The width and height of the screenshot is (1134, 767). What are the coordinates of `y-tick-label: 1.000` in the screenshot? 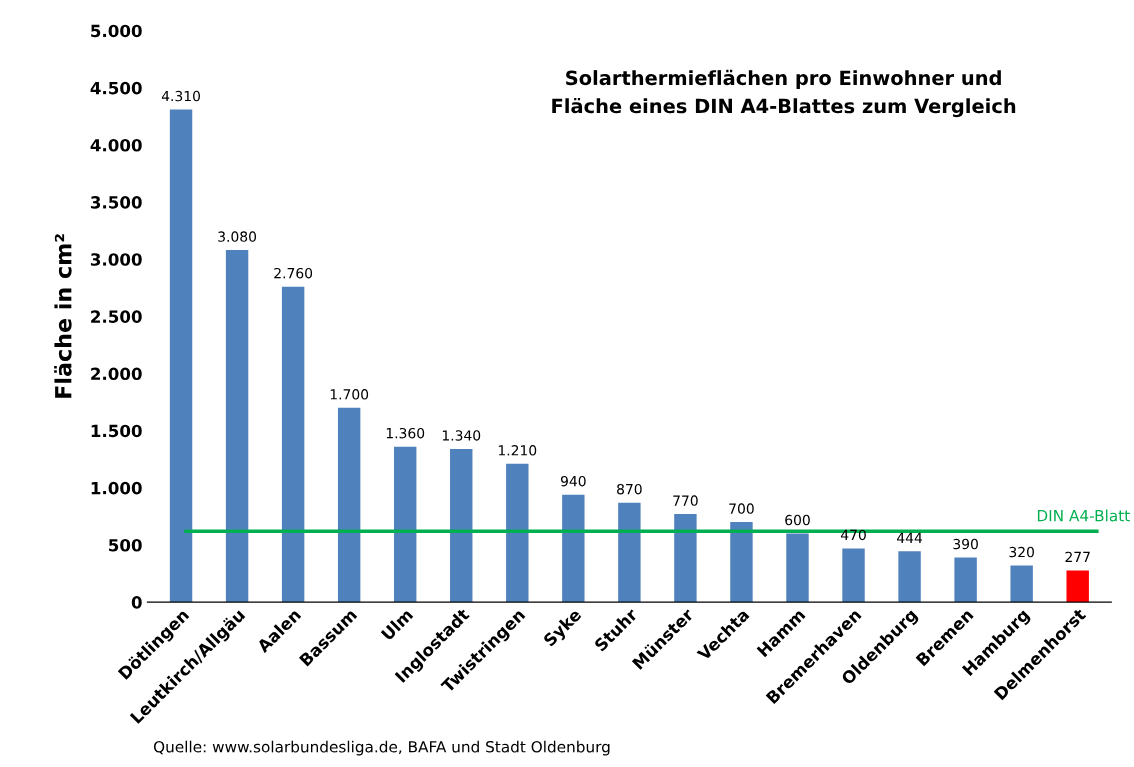 It's located at (116, 488).